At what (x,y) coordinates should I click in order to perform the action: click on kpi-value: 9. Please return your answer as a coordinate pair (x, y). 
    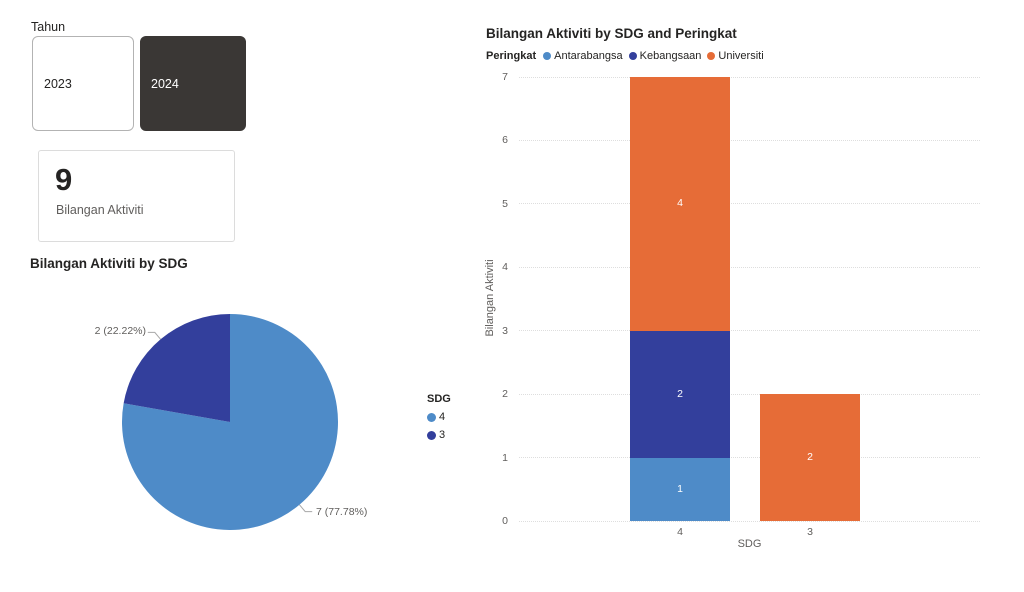
    Looking at the image, I should click on (64, 179).